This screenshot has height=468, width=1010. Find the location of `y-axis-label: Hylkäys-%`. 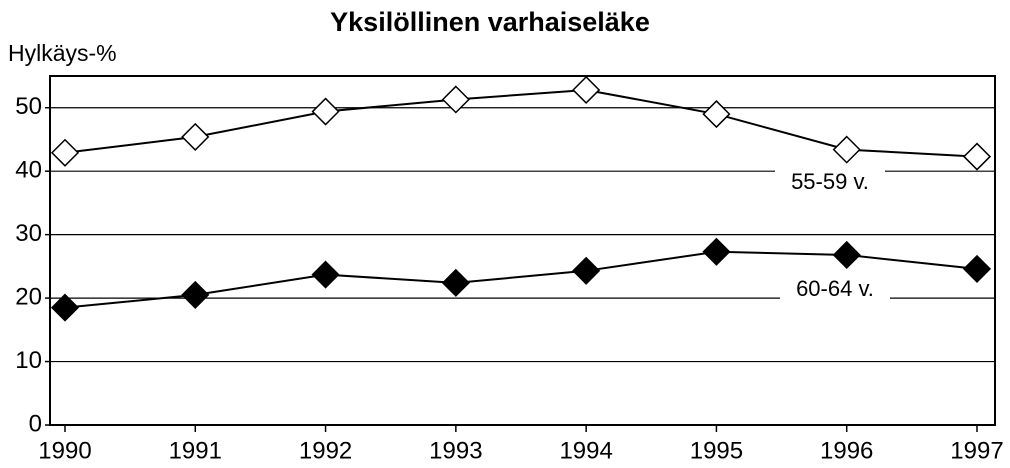

y-axis-label: Hylkäys-% is located at coordinates (62, 53).